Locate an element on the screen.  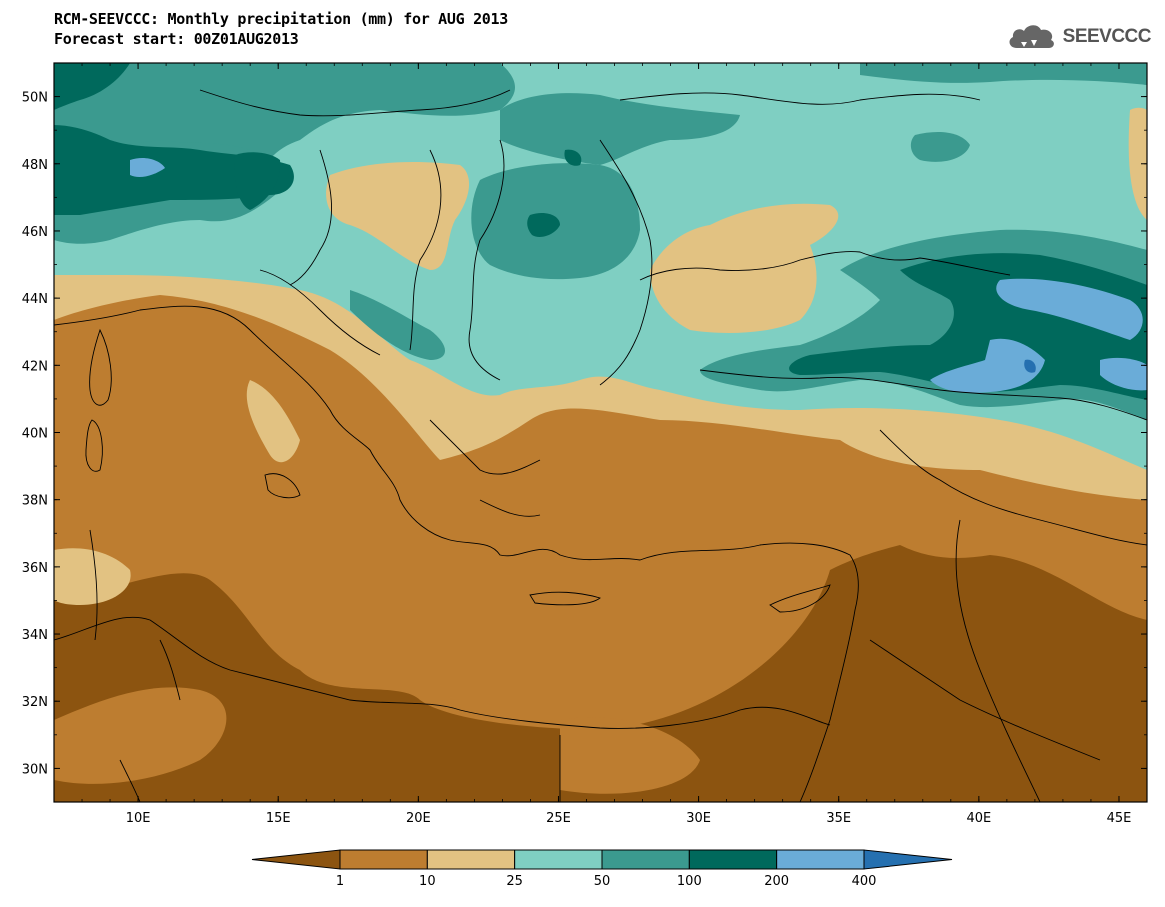
lon-tick-label: 10E is located at coordinates (138, 818).